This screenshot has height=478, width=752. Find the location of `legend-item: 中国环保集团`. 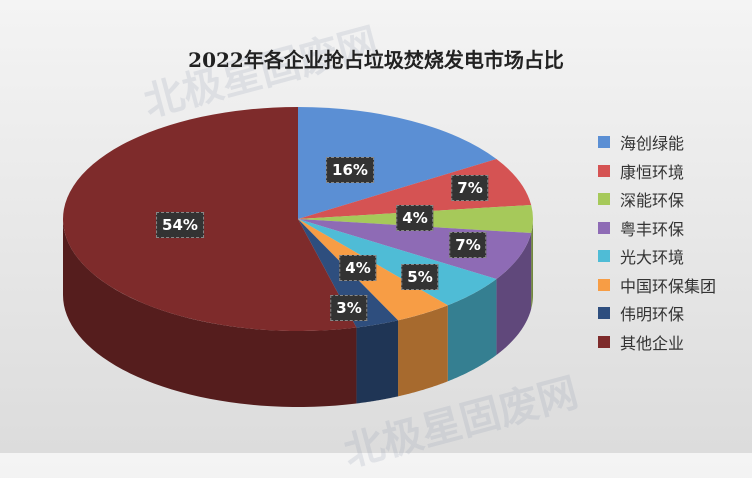

legend-item: 中国环保集团 is located at coordinates (657, 285).